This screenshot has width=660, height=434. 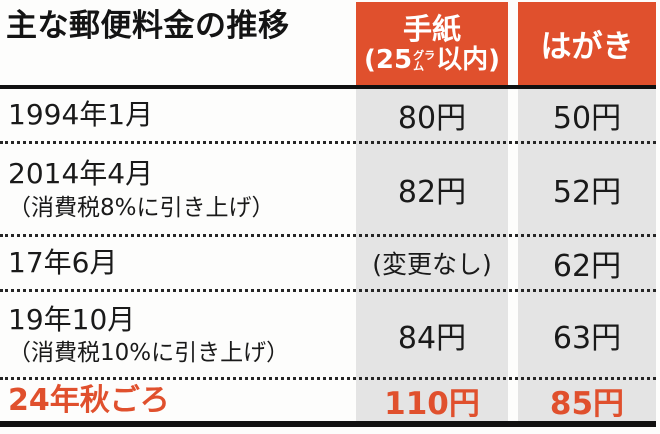 What do you see at coordinates (424, 61) in the screenshot?
I see `gram-ruby-text: グラム` at bounding box center [424, 61].